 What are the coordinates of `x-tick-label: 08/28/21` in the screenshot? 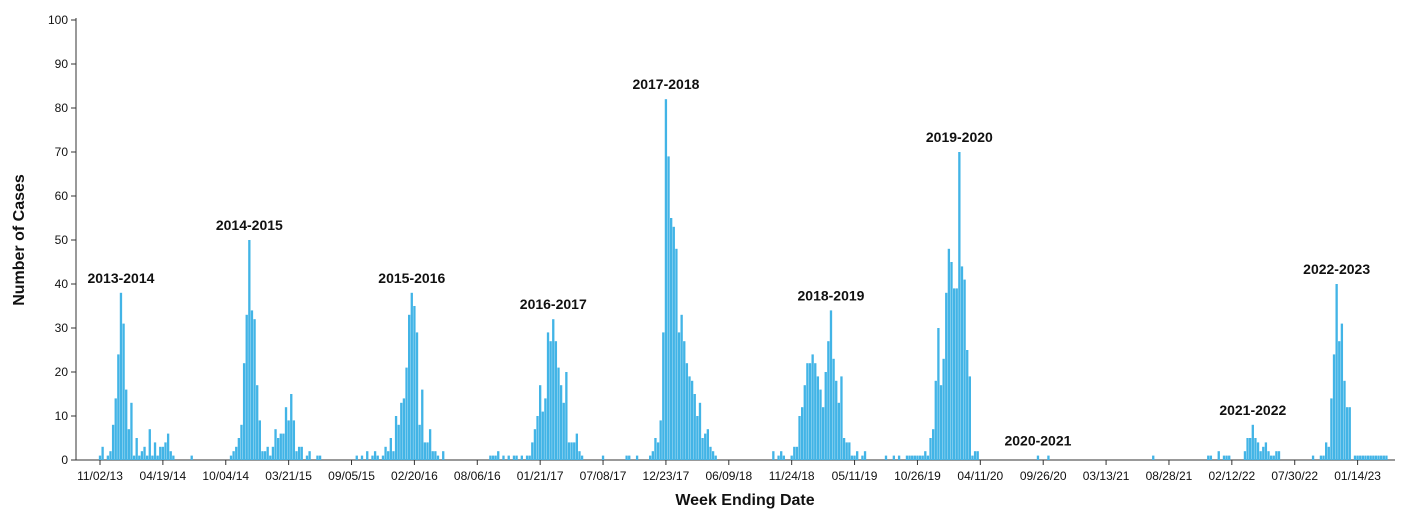 It's located at (1169, 476).